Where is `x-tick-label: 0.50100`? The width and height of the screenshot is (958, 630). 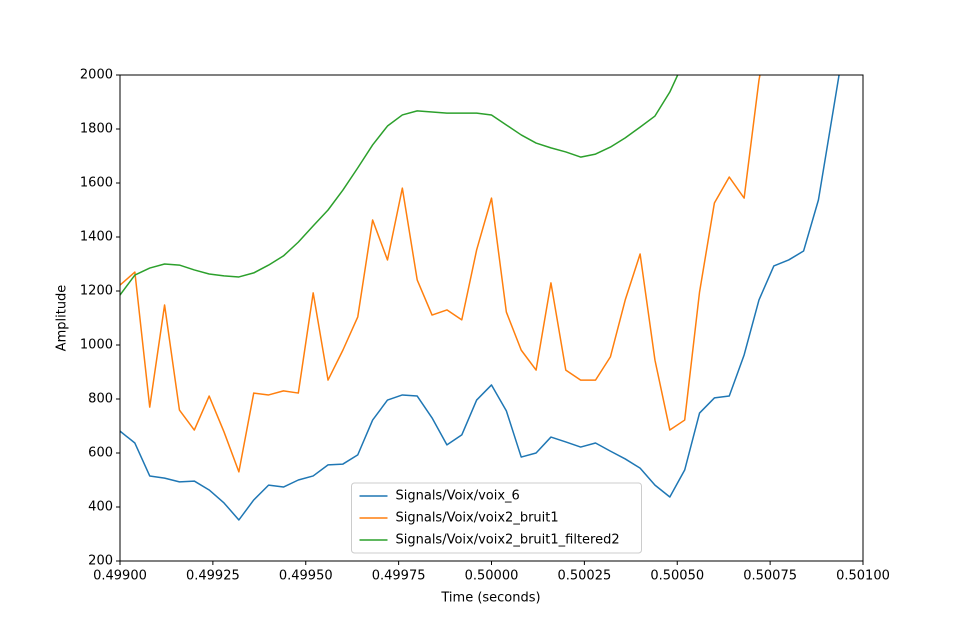 x-tick-label: 0.50100 is located at coordinates (863, 576).